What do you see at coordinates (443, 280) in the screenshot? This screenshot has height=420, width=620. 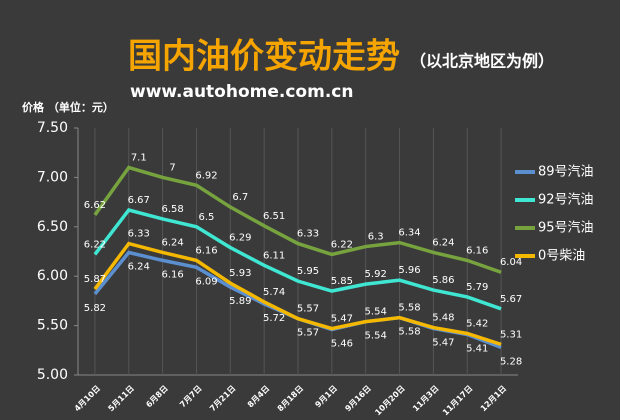 I see `value-label: 5.86` at bounding box center [443, 280].